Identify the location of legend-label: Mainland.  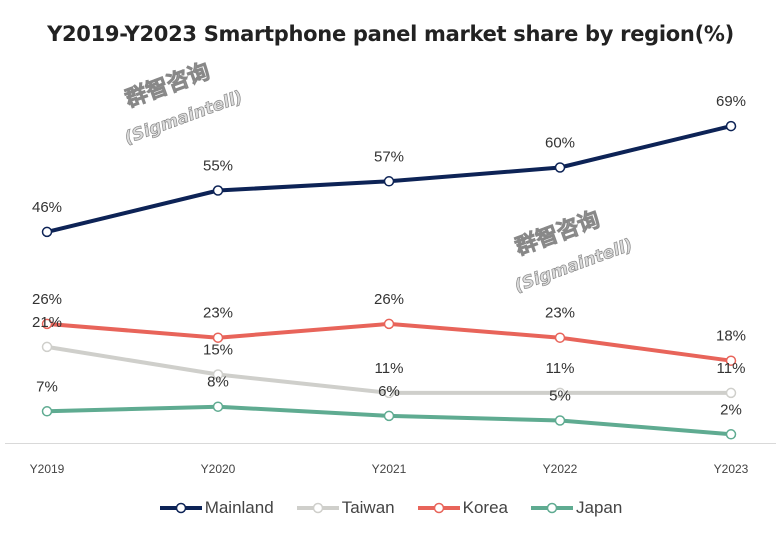
(239, 507).